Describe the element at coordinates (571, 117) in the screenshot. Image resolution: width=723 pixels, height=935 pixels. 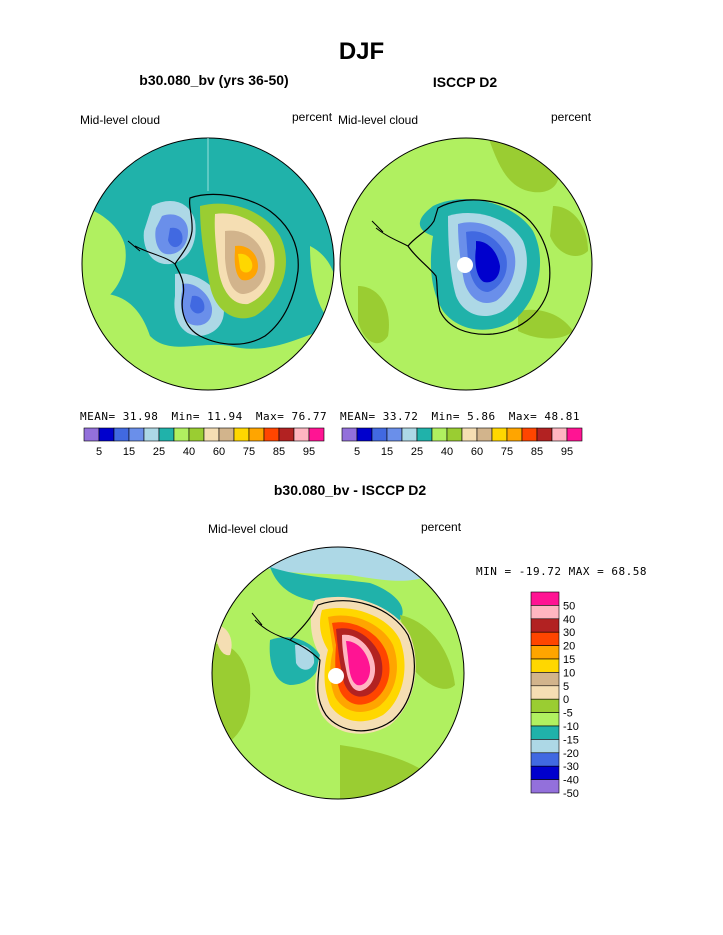
I see `obs-units-label: percent` at that location.